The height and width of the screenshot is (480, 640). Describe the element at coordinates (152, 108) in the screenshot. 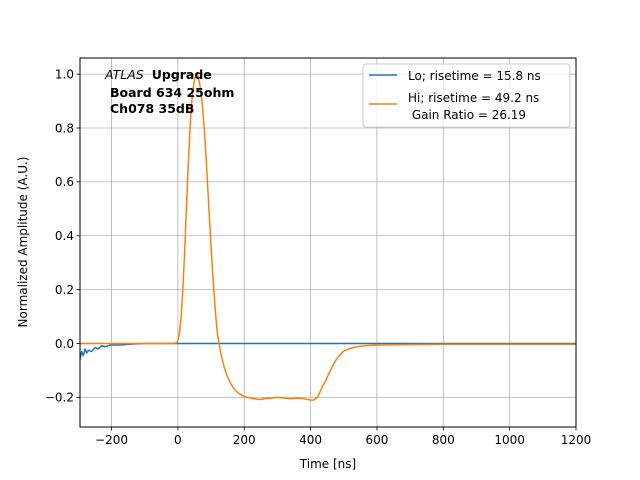

I see `annotation-channel: Ch078 35dB` at that location.